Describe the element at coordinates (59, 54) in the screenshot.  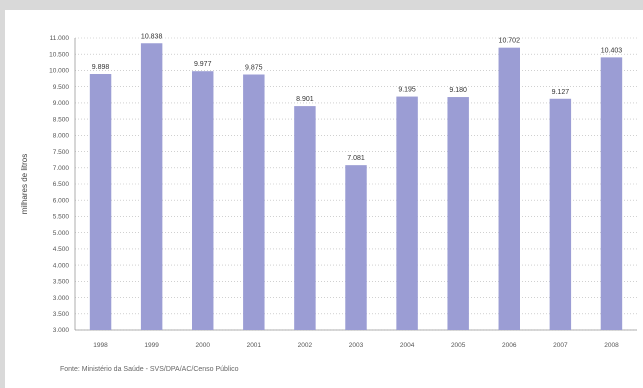
I see `y-tick-label: 10.500` at that location.